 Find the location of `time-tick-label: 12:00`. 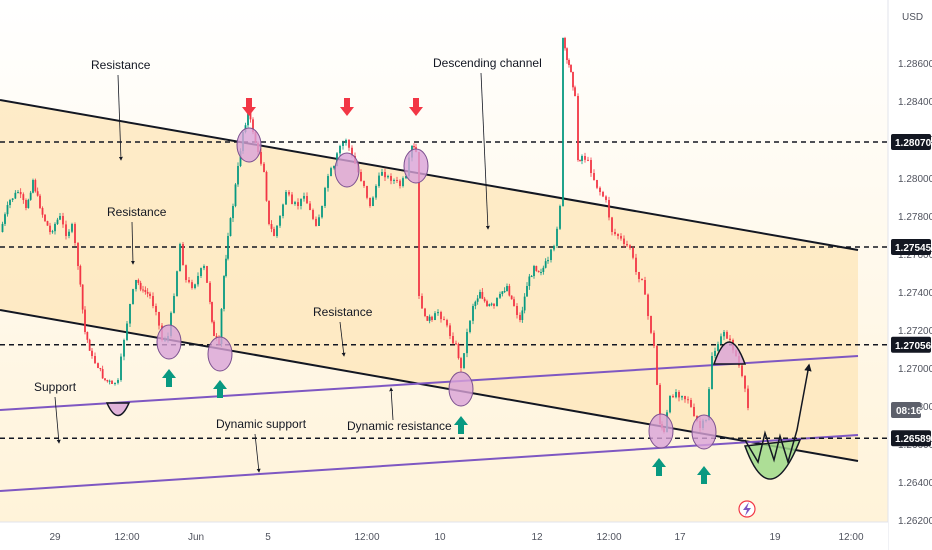

time-tick-label: 12:00 is located at coordinates (850, 537).